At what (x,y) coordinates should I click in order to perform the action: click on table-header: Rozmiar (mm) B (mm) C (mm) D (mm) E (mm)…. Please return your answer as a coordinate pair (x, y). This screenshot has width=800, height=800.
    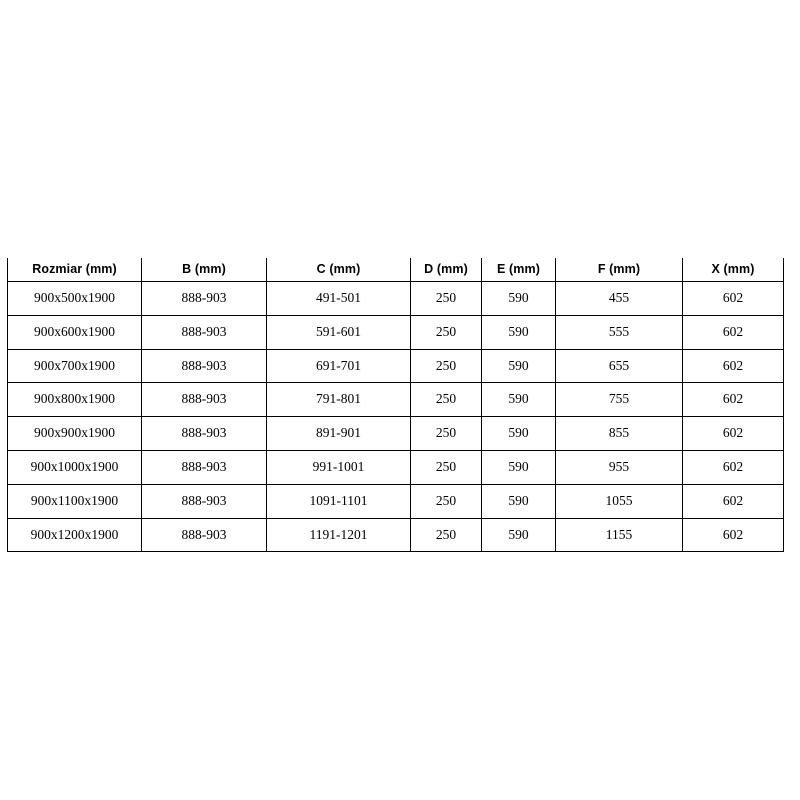
    Looking at the image, I should click on (395, 270).